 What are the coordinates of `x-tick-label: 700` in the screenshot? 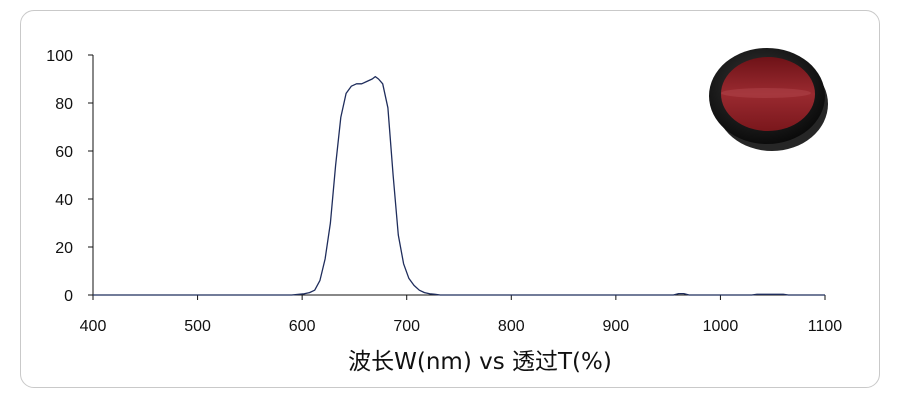 It's located at (406, 326).